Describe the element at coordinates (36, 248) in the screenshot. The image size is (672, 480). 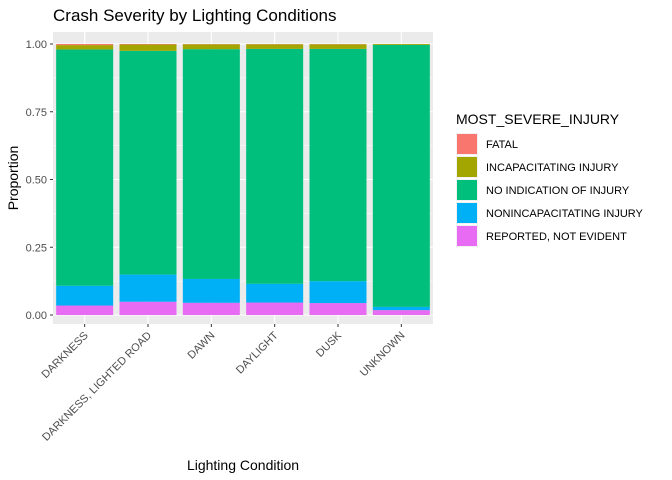
I see `y-tick-label: 0.25` at that location.